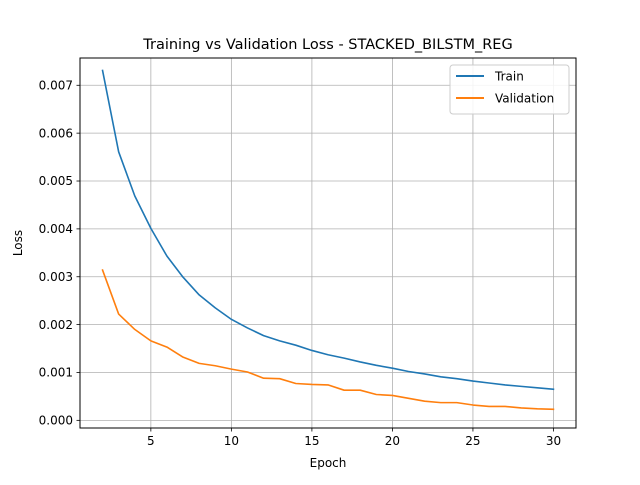  What do you see at coordinates (328, 463) in the screenshot?
I see `x-axis-label: Epoch` at bounding box center [328, 463].